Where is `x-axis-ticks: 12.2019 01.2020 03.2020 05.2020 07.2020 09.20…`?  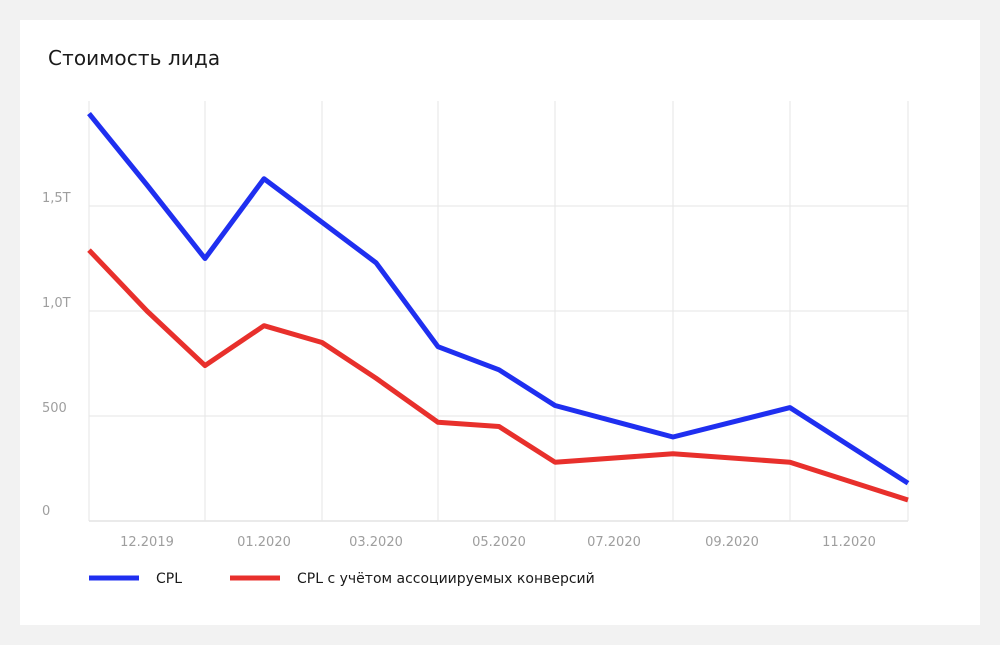 x-axis-ticks: 12.2019 01.2020 03.2020 05.2020 07.2020 09.20… is located at coordinates (498, 542).